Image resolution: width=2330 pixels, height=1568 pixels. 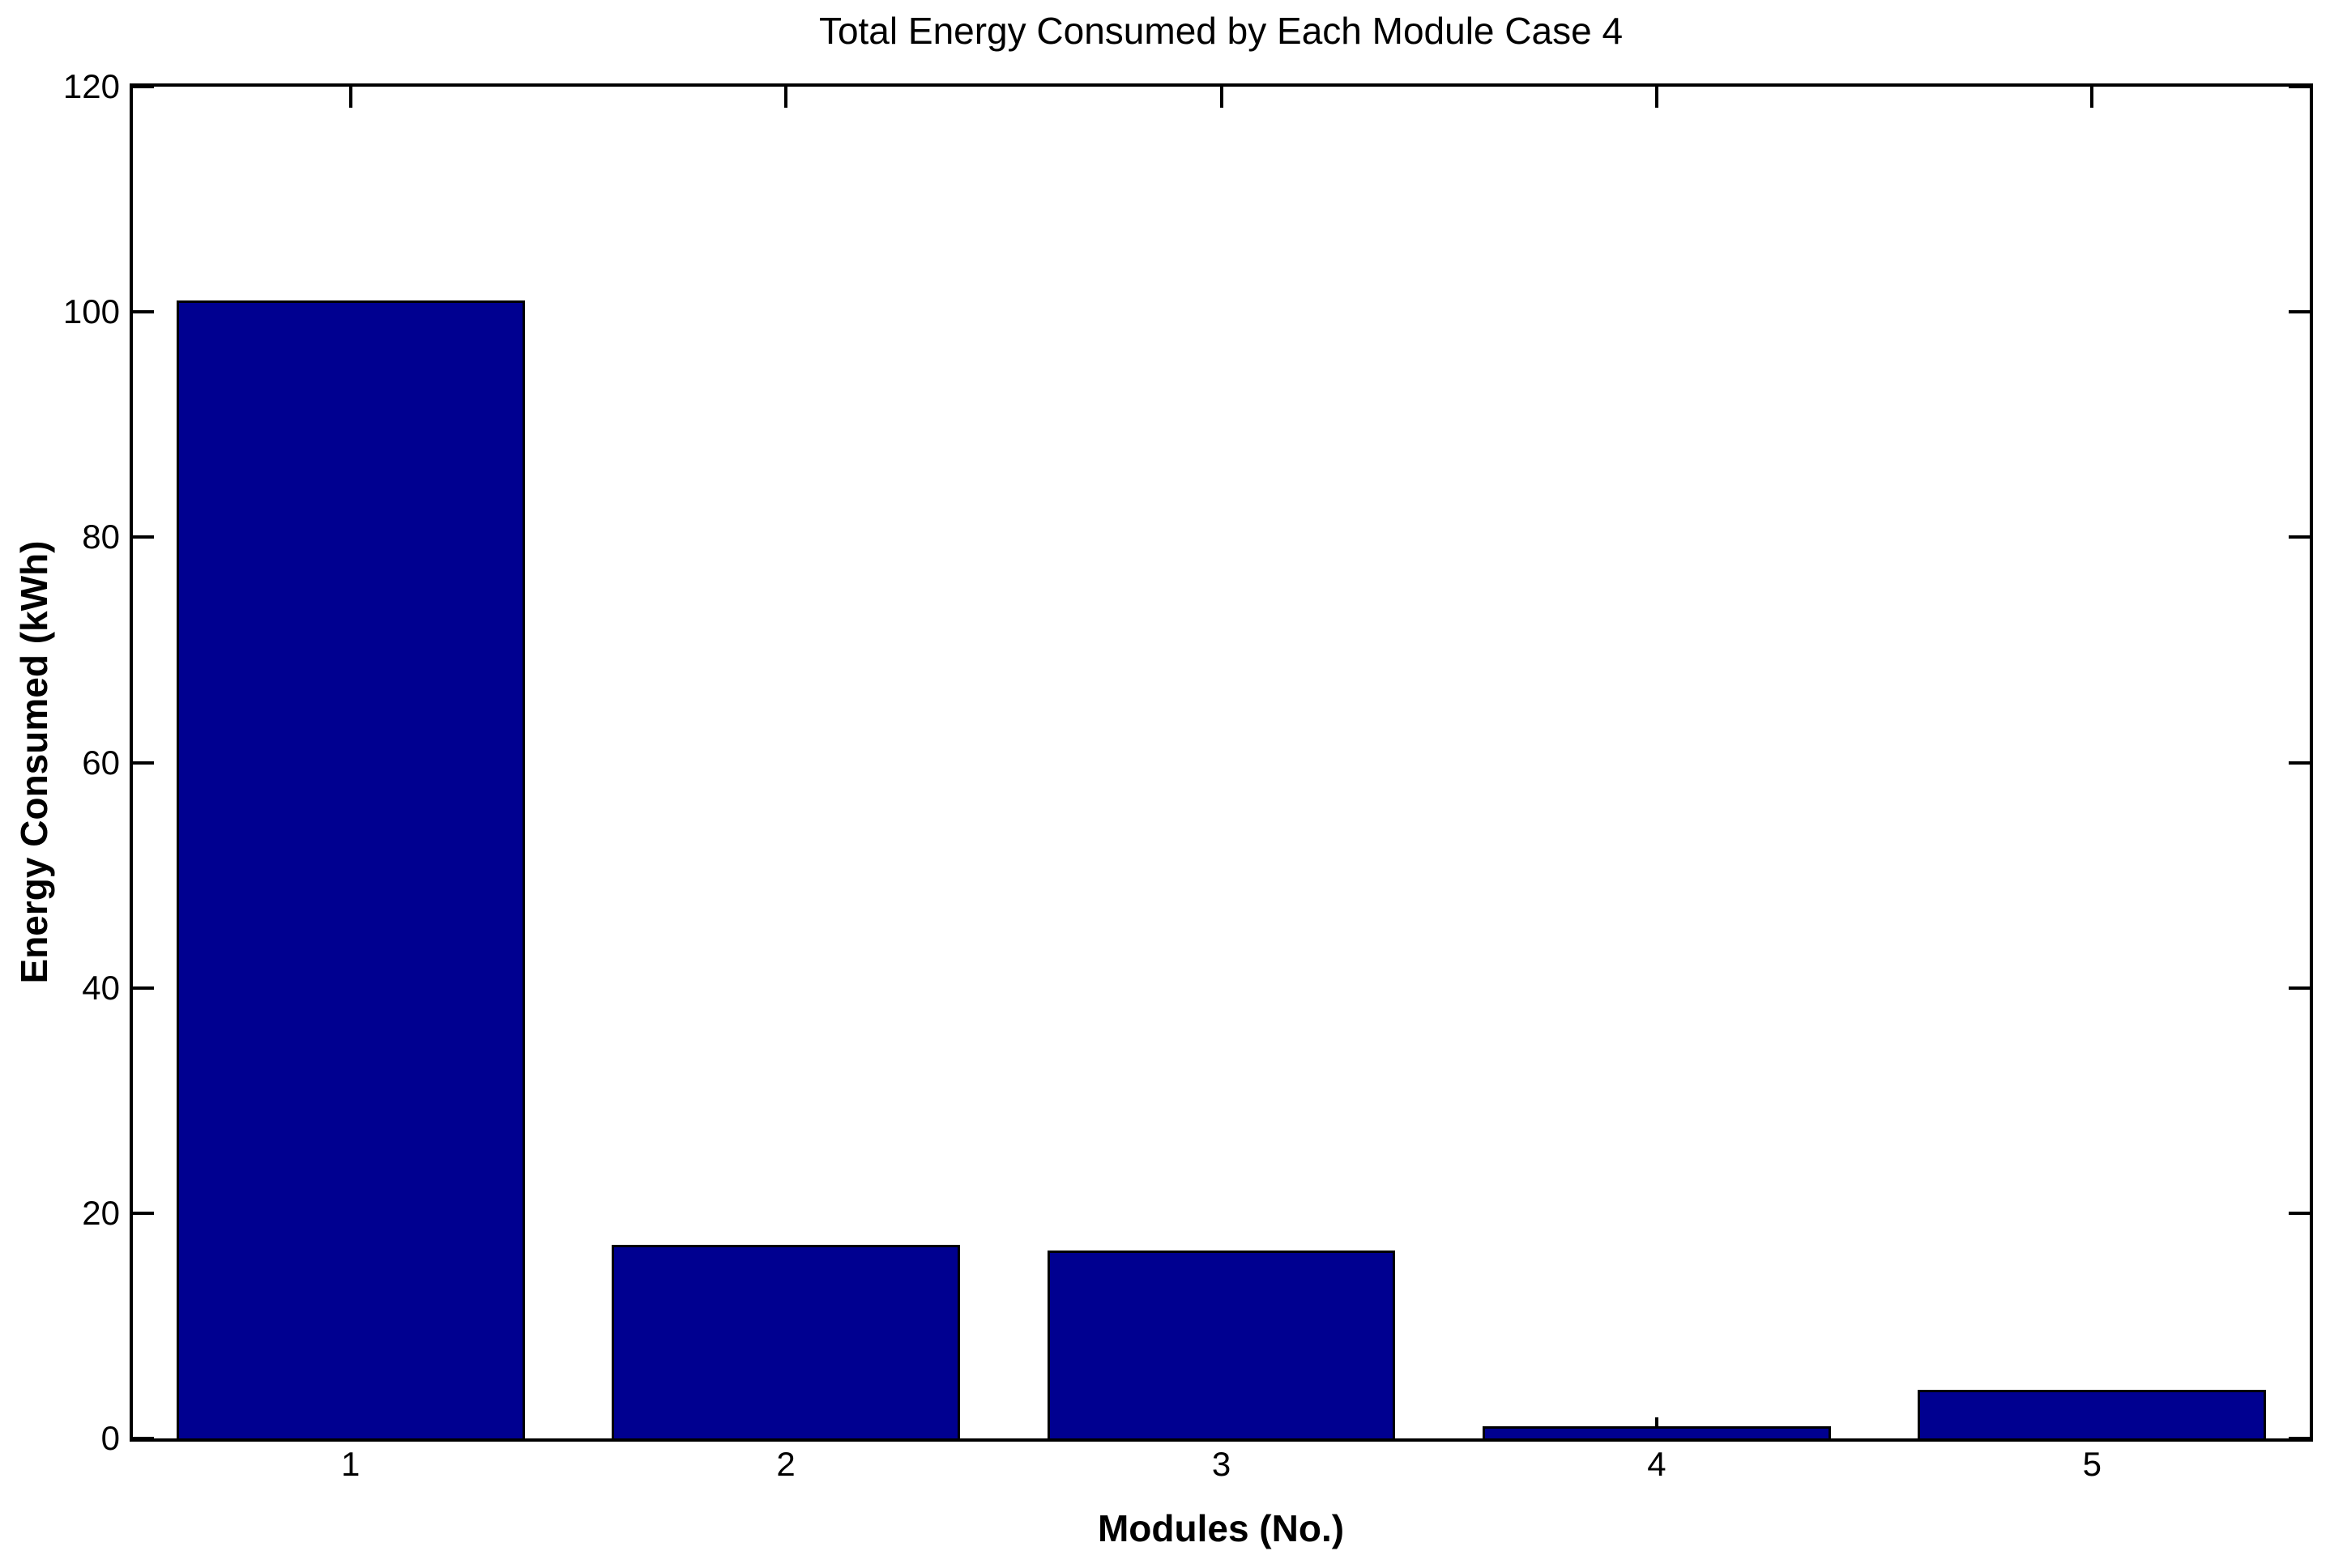 What do you see at coordinates (2092, 1464) in the screenshot?
I see `x-tick-label-5: 5` at bounding box center [2092, 1464].